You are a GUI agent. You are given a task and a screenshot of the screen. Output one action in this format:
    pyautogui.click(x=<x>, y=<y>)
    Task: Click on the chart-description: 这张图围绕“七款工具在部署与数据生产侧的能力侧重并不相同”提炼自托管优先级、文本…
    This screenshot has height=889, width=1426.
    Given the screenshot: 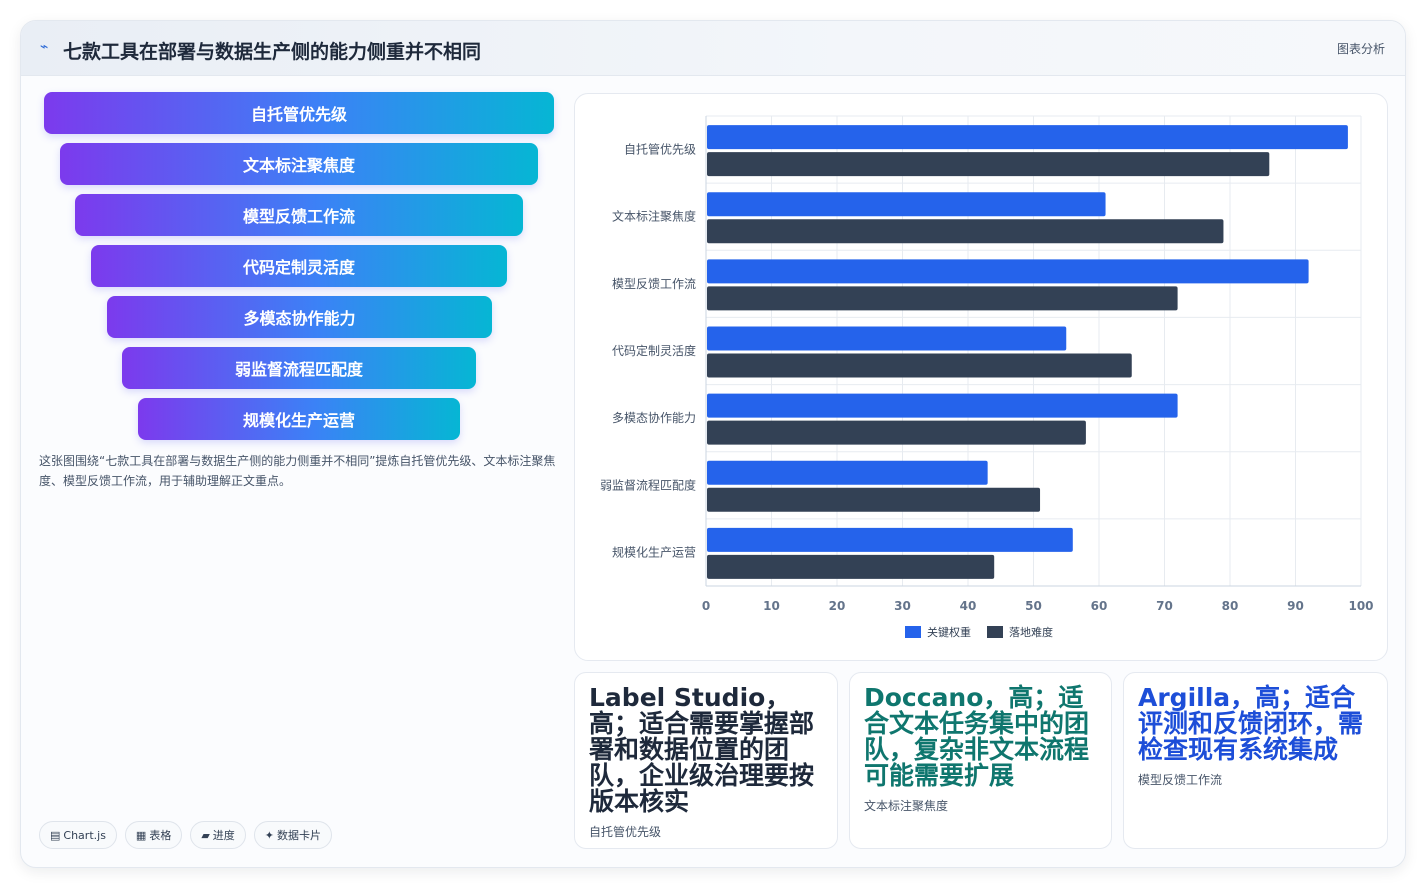 What is the action you would take?
    pyautogui.click(x=297, y=471)
    